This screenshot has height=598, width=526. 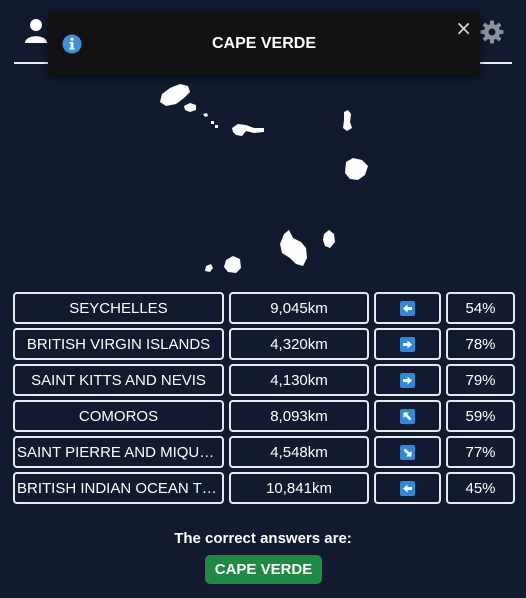 What do you see at coordinates (118, 488) in the screenshot?
I see `guess-country: BRITISH INDIAN OCEAN TERRITORY` at bounding box center [118, 488].